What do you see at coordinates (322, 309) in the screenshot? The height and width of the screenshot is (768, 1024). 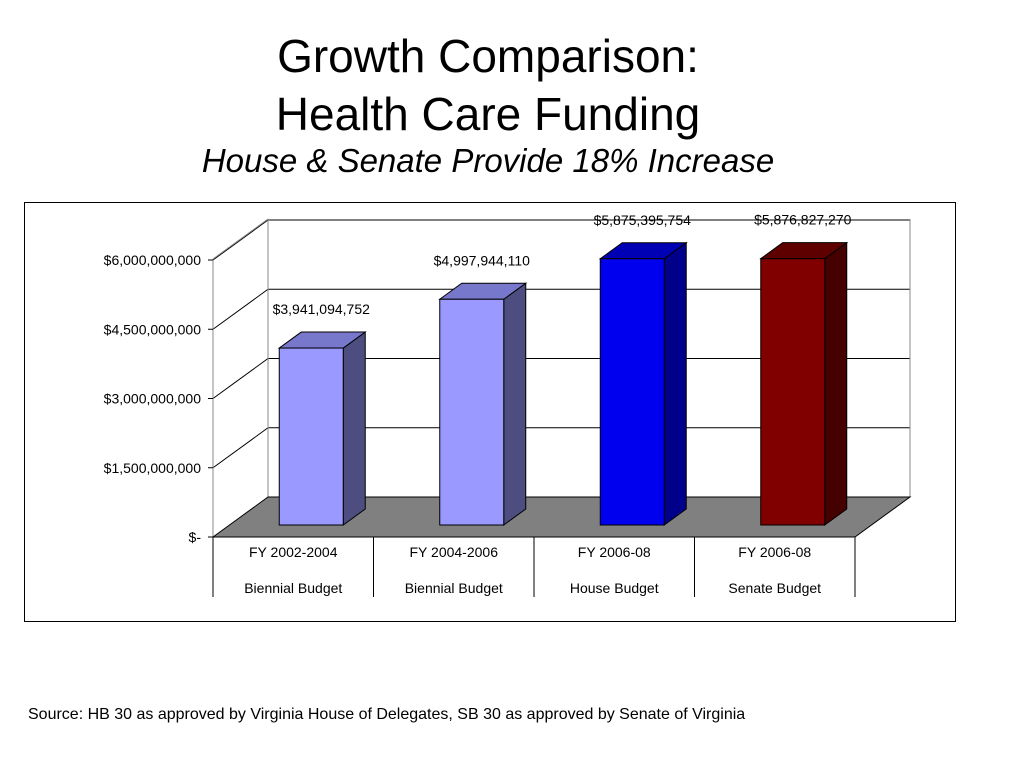 I see `data-label: $3,941,094,752` at bounding box center [322, 309].